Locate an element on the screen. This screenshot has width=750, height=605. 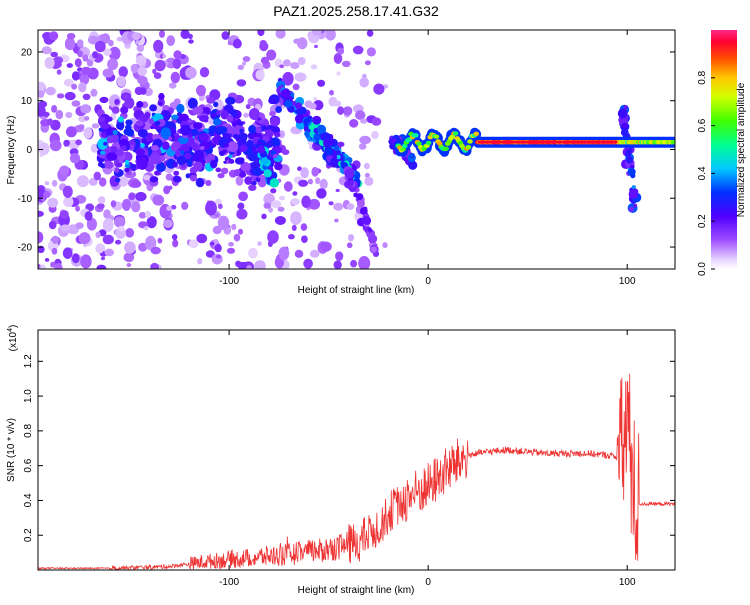
snr-x-tick-label-0: 0 is located at coordinates (428, 582).